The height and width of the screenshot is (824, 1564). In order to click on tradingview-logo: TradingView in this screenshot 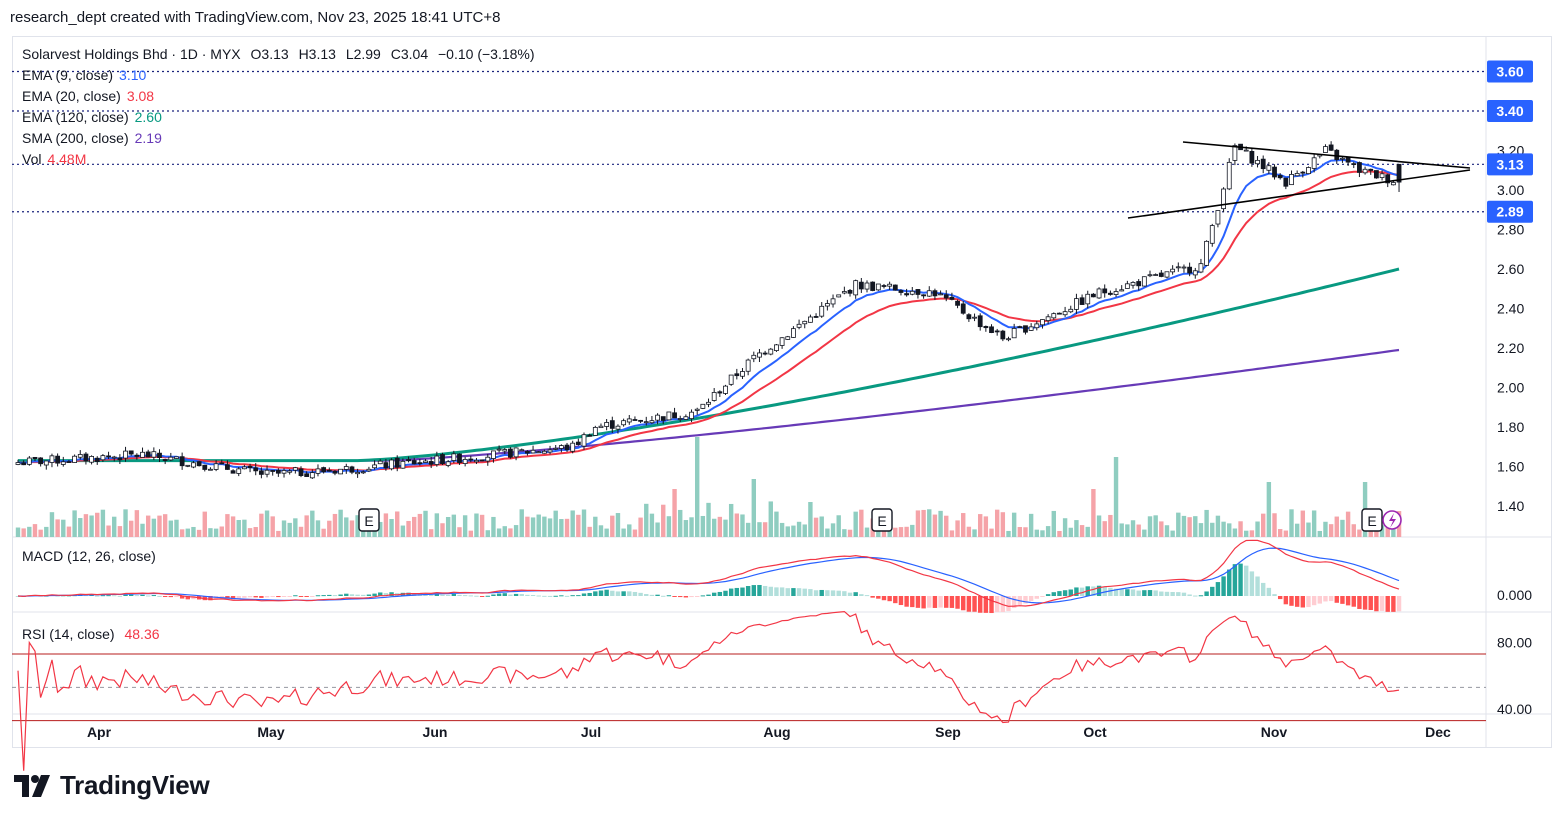, I will do `click(112, 785)`.